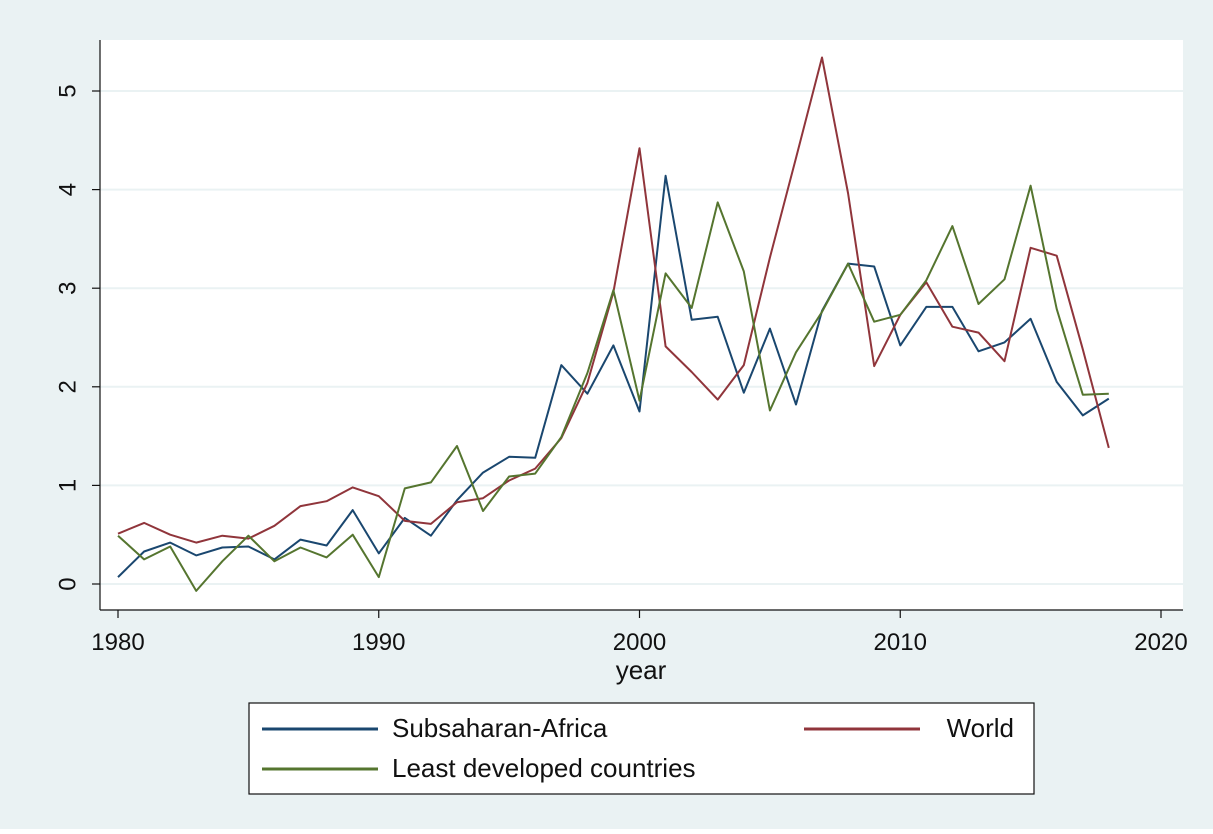 The height and width of the screenshot is (834, 1213). What do you see at coordinates (68, 288) in the screenshot?
I see `y-tick-label: 3` at bounding box center [68, 288].